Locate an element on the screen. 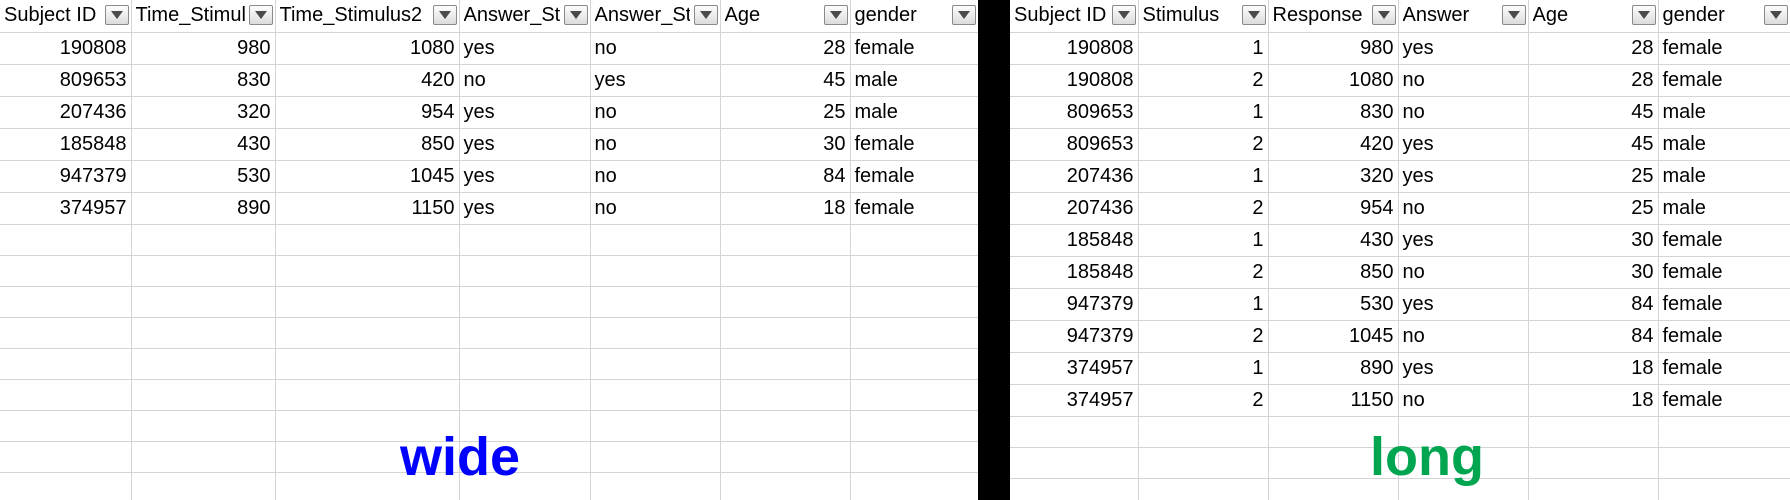  cell-subject-id: 809653 is located at coordinates (1074, 112).